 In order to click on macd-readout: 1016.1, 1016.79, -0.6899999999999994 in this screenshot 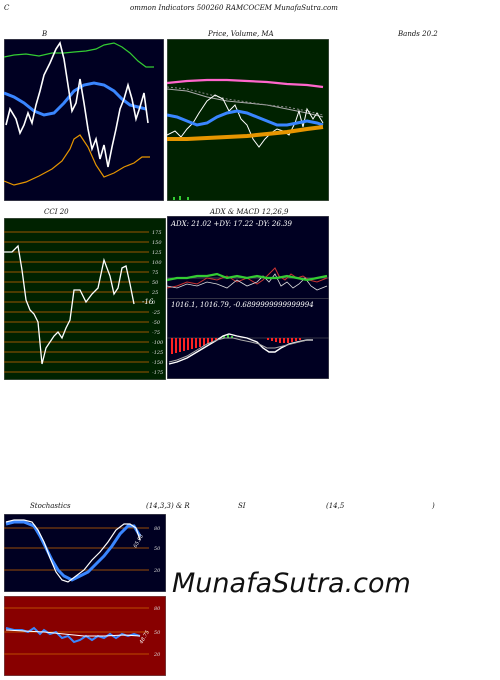, I will do `click(242, 305)`.